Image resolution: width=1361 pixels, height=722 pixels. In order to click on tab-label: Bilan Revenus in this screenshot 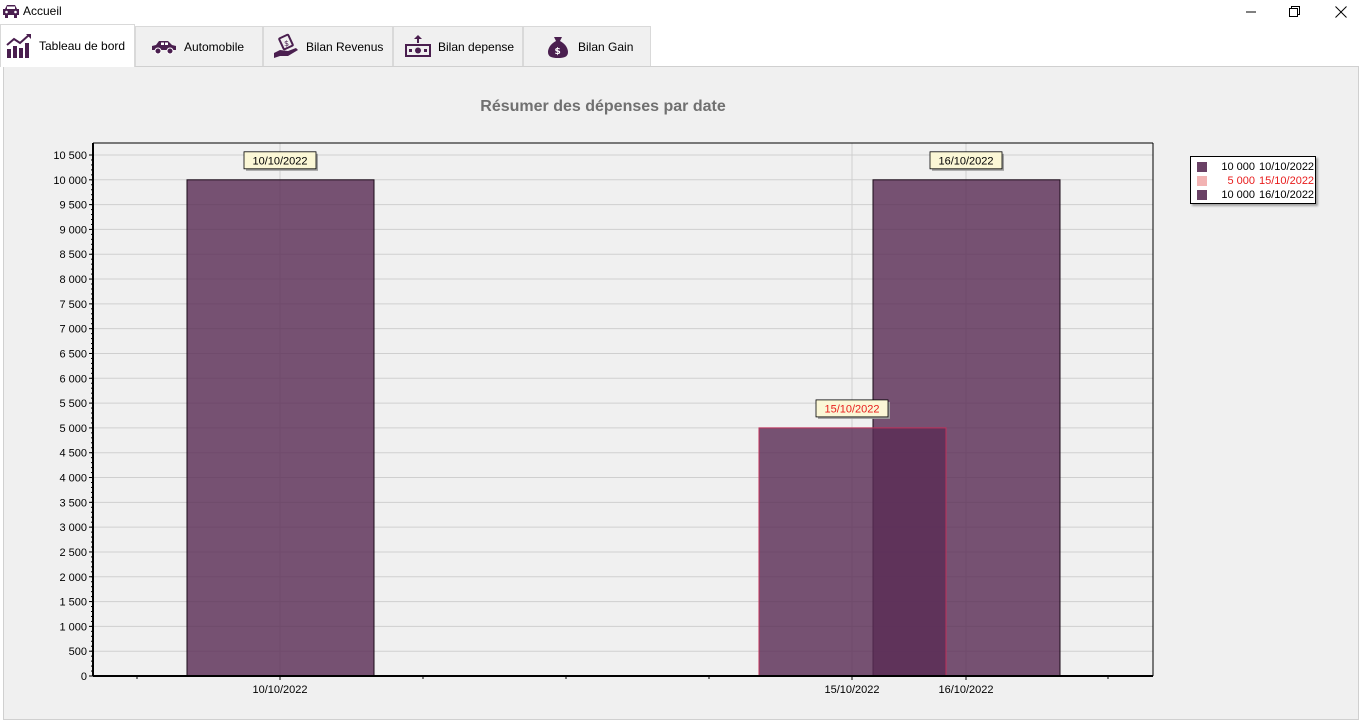, I will do `click(345, 46)`.